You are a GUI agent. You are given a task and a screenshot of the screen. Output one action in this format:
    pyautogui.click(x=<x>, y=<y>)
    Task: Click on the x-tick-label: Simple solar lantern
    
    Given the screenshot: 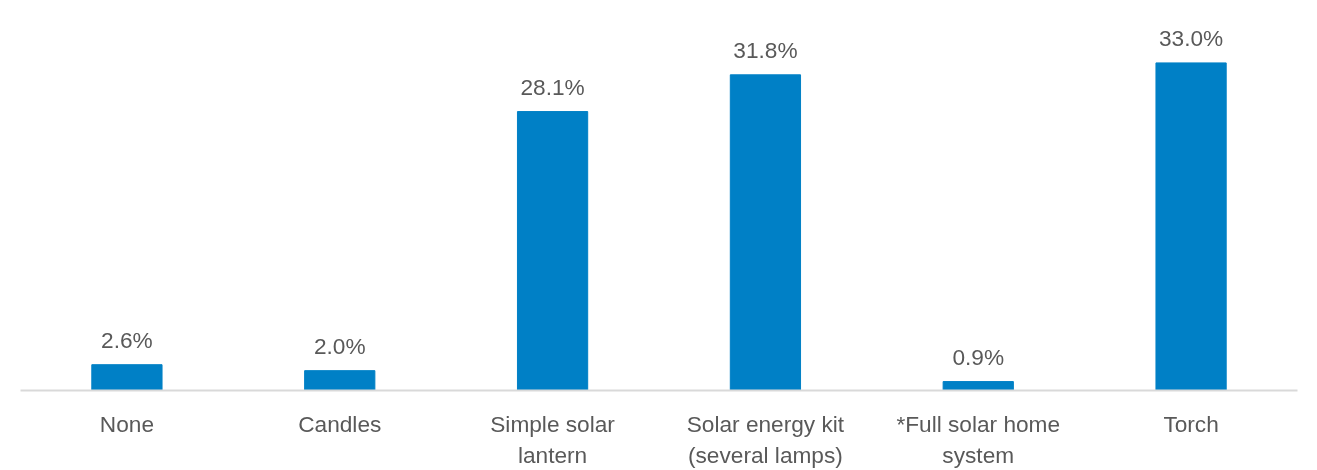 What is the action you would take?
    pyautogui.click(x=553, y=439)
    